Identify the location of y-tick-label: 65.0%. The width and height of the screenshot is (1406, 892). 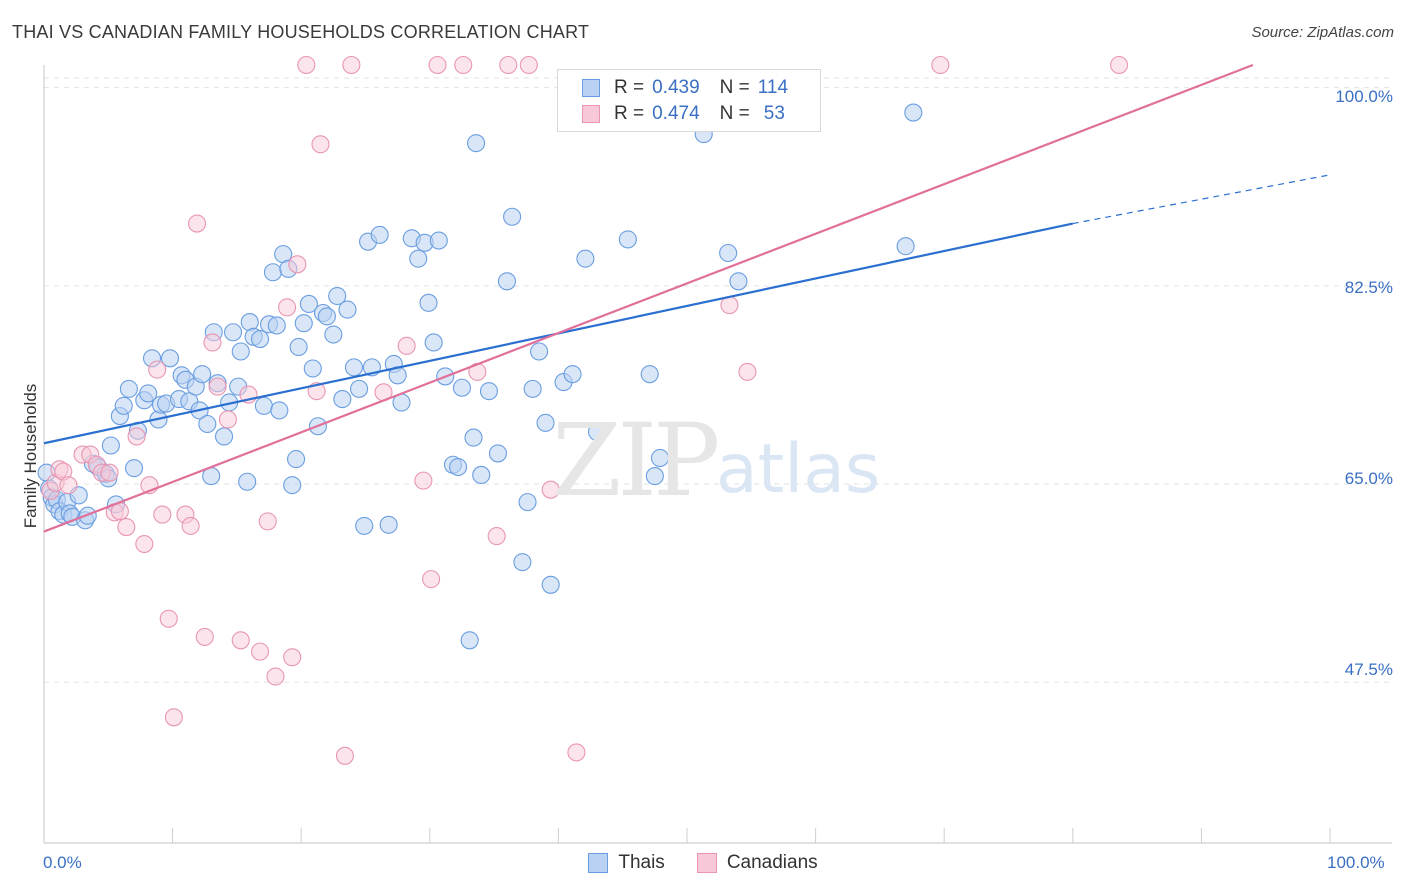
(1368, 478).